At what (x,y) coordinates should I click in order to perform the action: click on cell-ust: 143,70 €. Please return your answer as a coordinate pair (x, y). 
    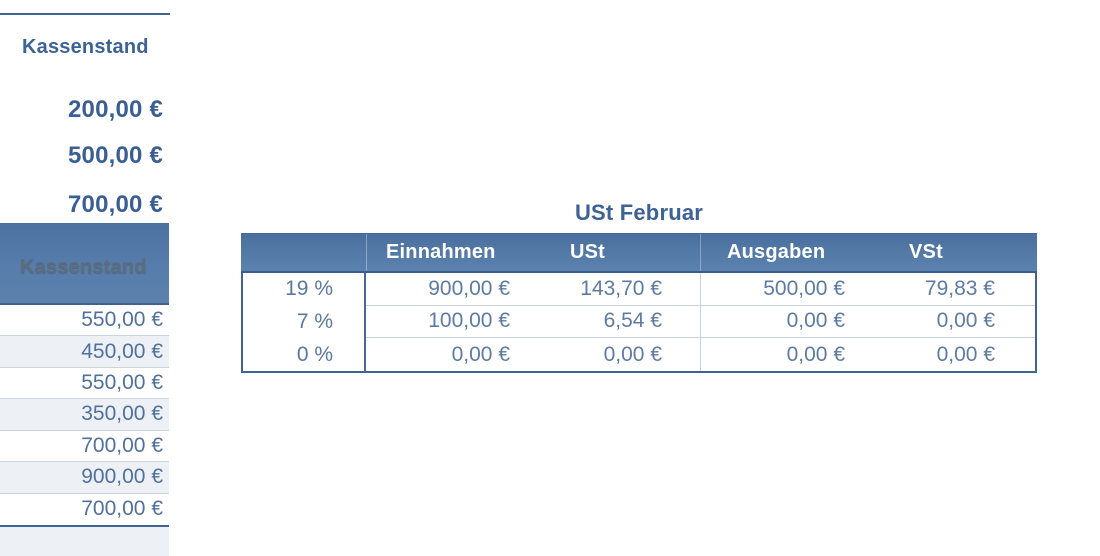
    Looking at the image, I should click on (621, 288).